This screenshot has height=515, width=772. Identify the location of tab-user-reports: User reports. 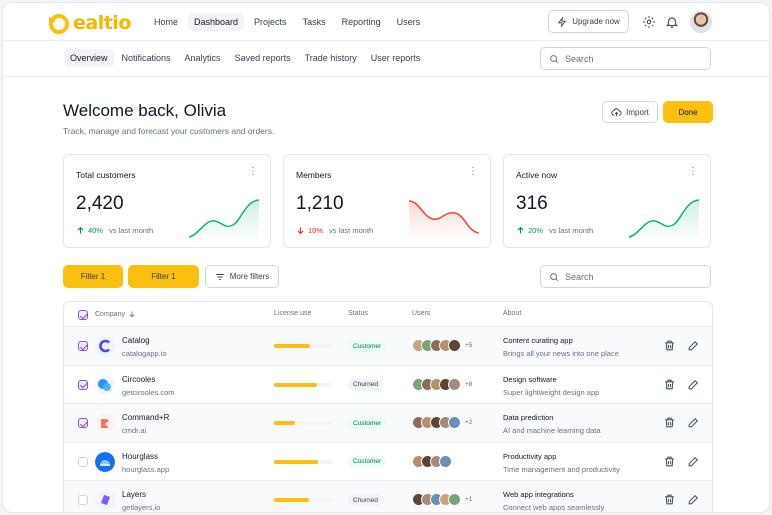
(395, 58).